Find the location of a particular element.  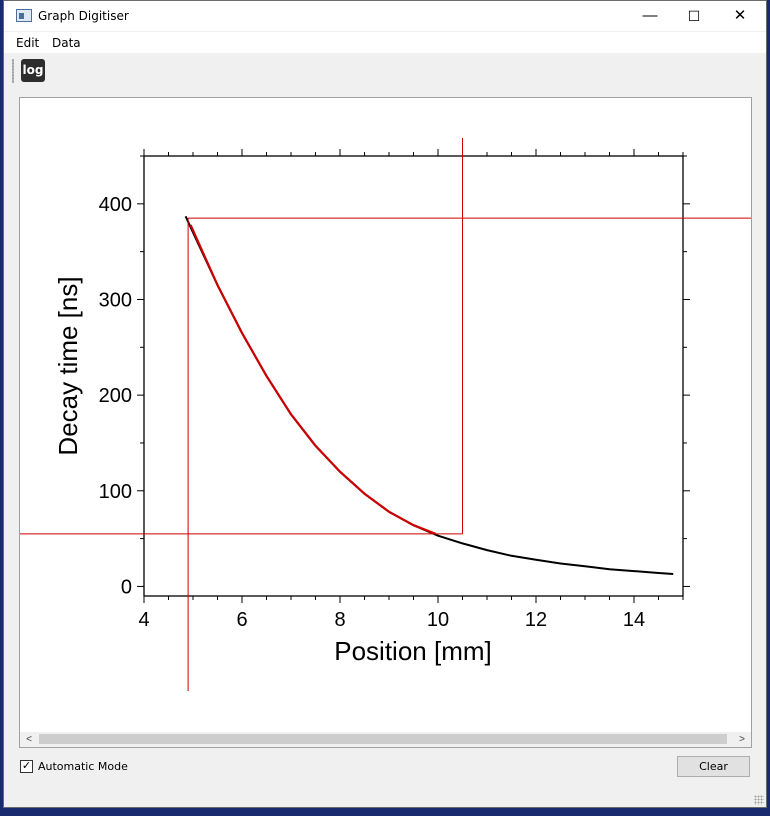

x-tick-label: 10 is located at coordinates (438, 620).